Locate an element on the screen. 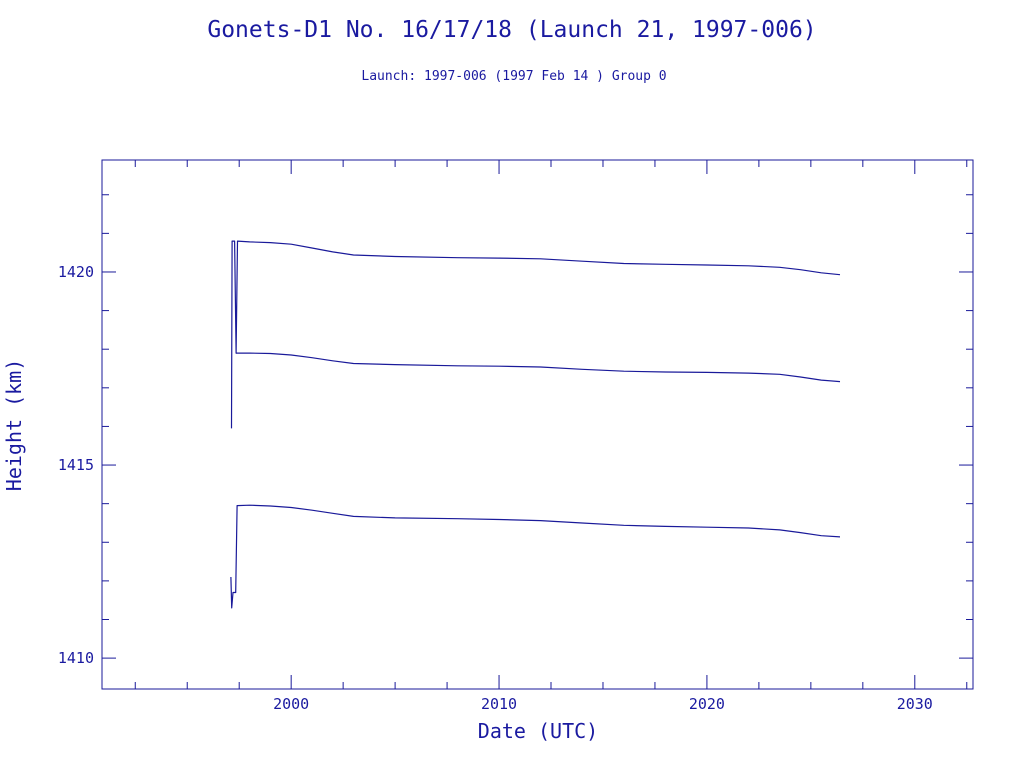 Image resolution: width=1024 pixels, height=768 pixels. x-tick-label: 2030 is located at coordinates (915, 704).